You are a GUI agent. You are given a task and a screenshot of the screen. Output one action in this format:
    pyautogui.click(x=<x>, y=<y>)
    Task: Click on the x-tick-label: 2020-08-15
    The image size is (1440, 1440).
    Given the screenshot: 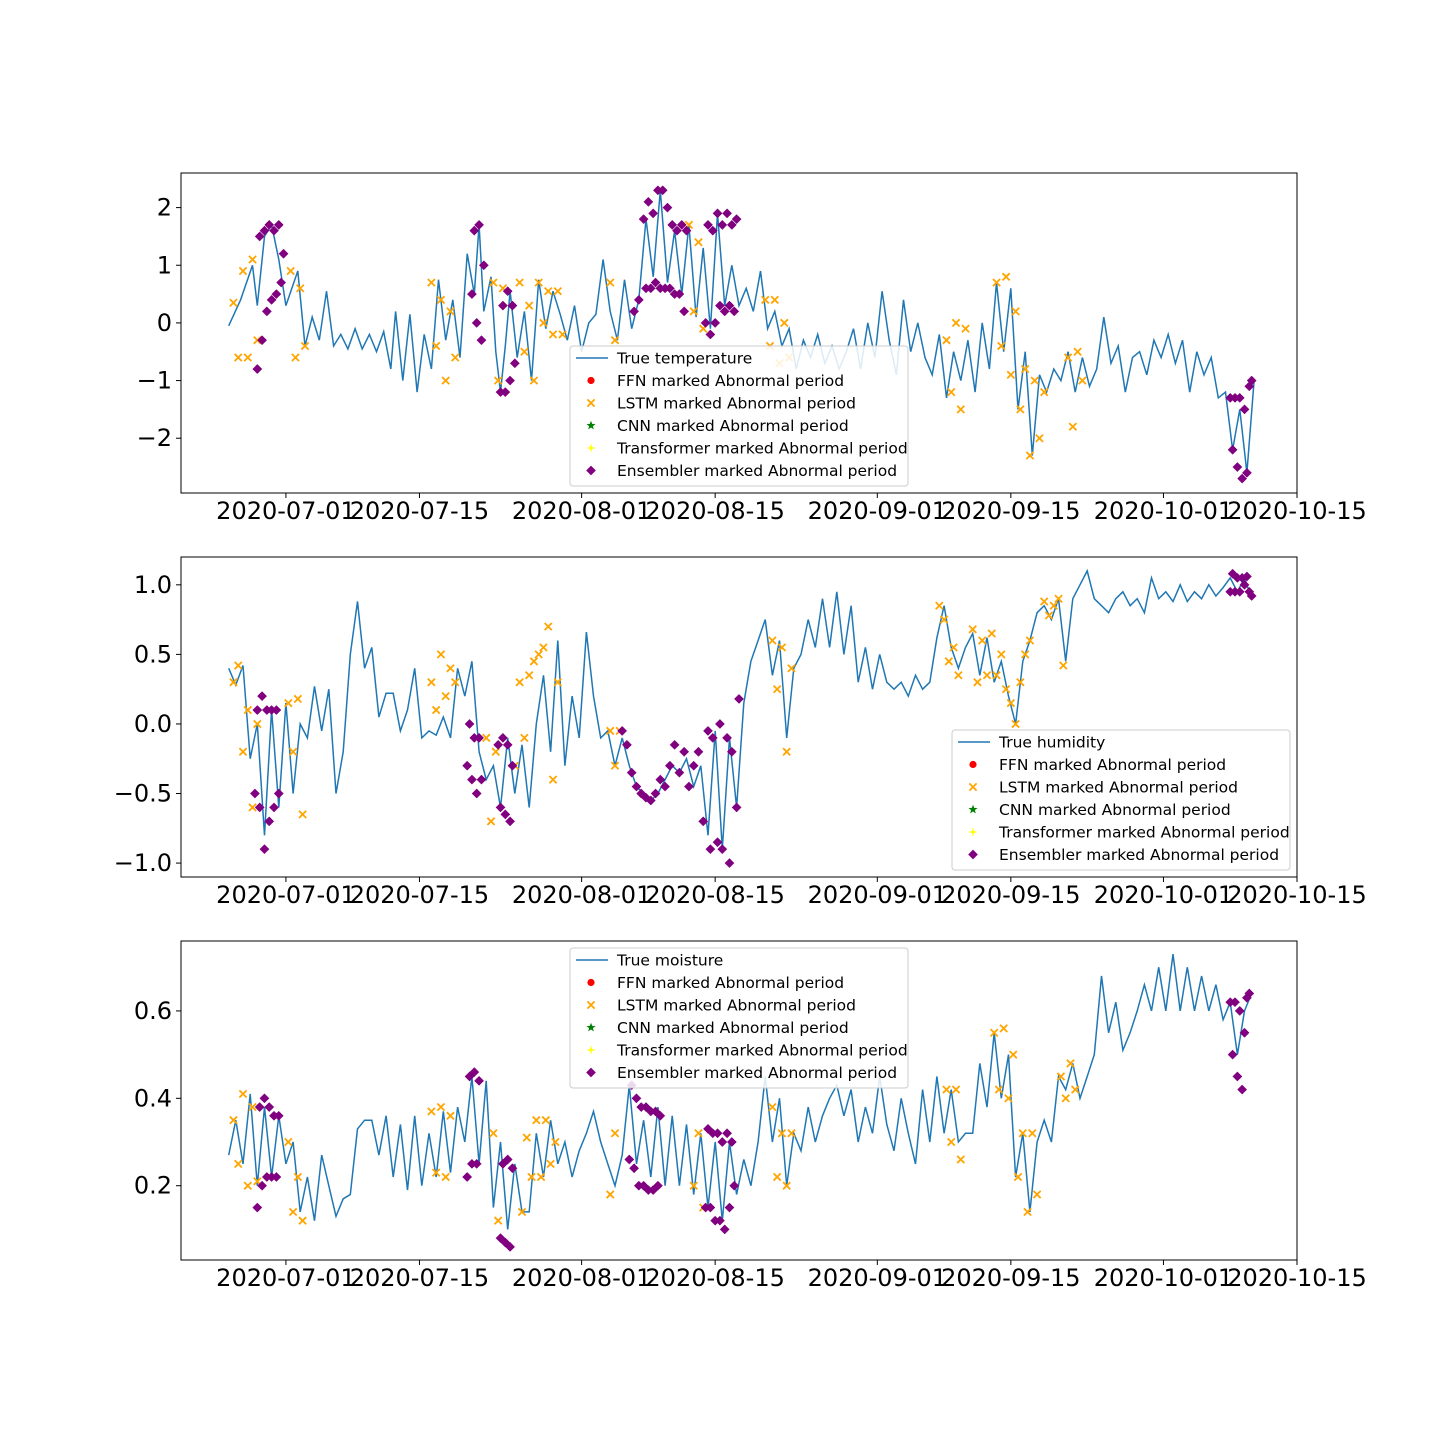 What is the action you would take?
    pyautogui.click(x=714, y=1278)
    